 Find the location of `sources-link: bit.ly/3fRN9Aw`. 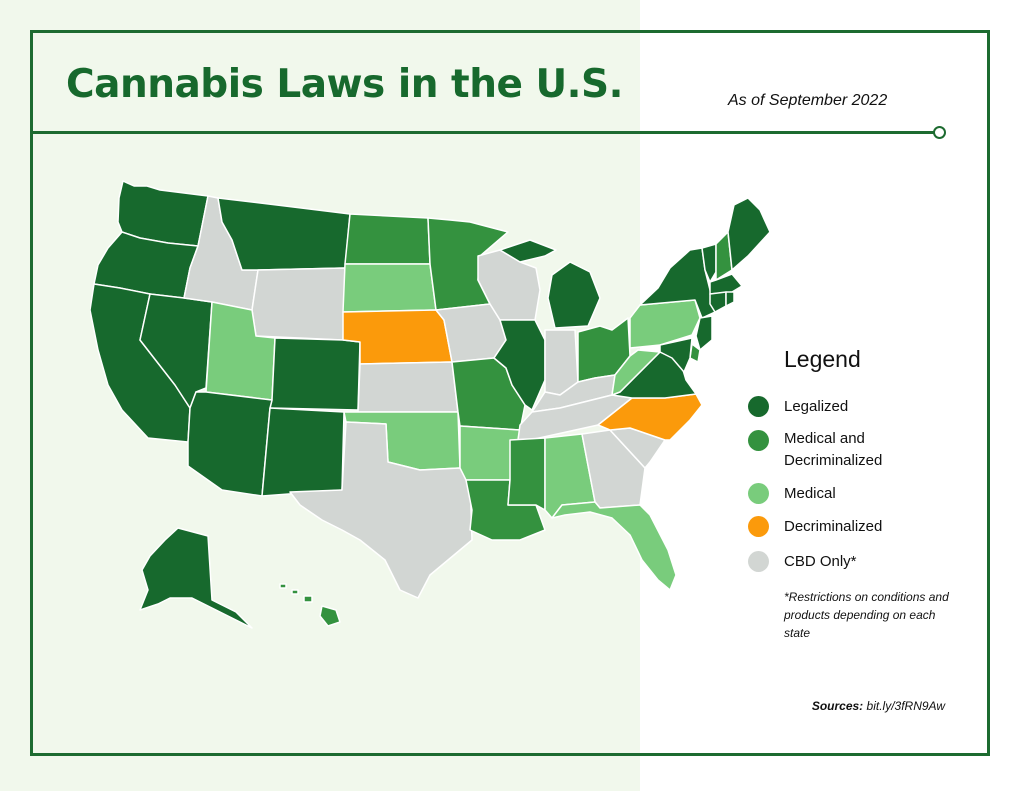

sources-link: bit.ly/3fRN9Aw is located at coordinates (905, 706).